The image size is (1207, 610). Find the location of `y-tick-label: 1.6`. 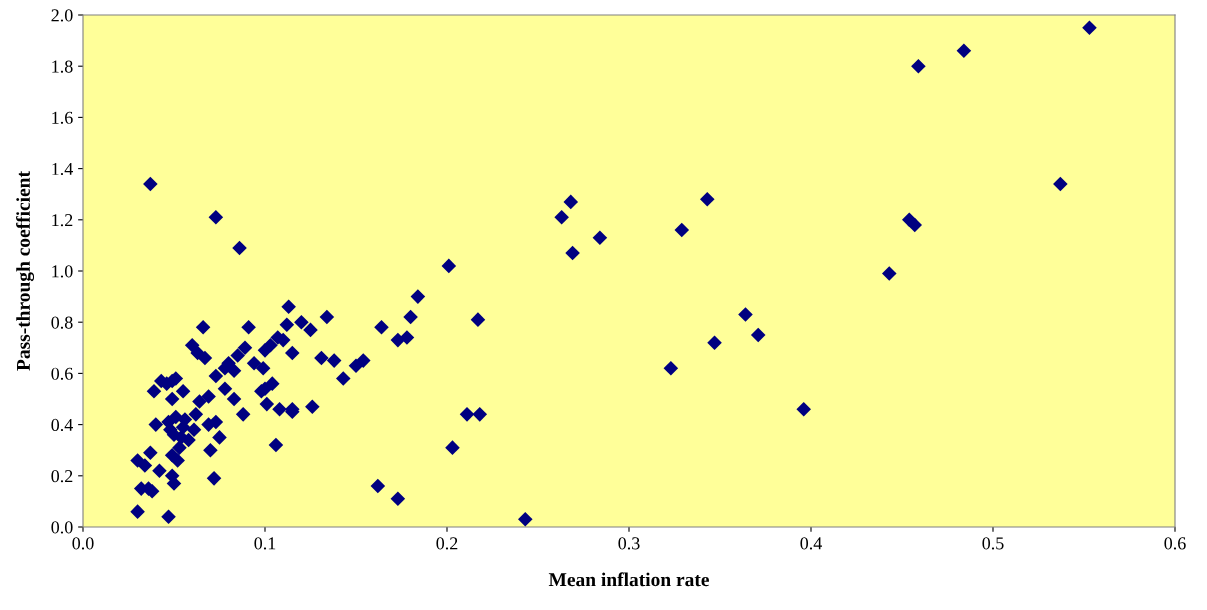

y-tick-label: 1.6 is located at coordinates (62, 117).